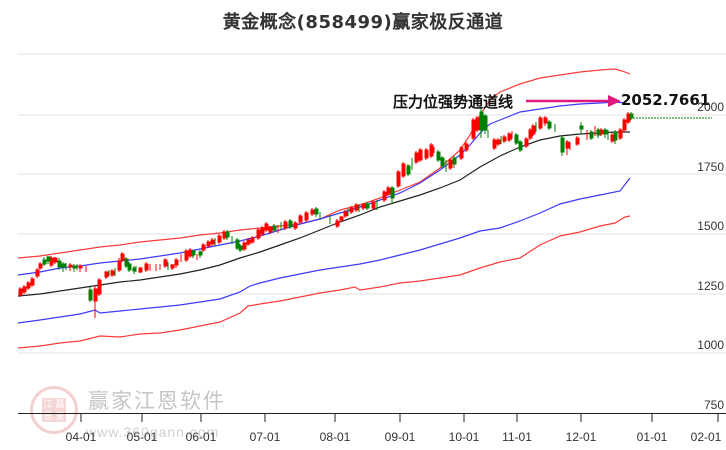 The image size is (726, 450). What do you see at coordinates (710, 167) in the screenshot?
I see `y-tick-label: 1750` at bounding box center [710, 167].